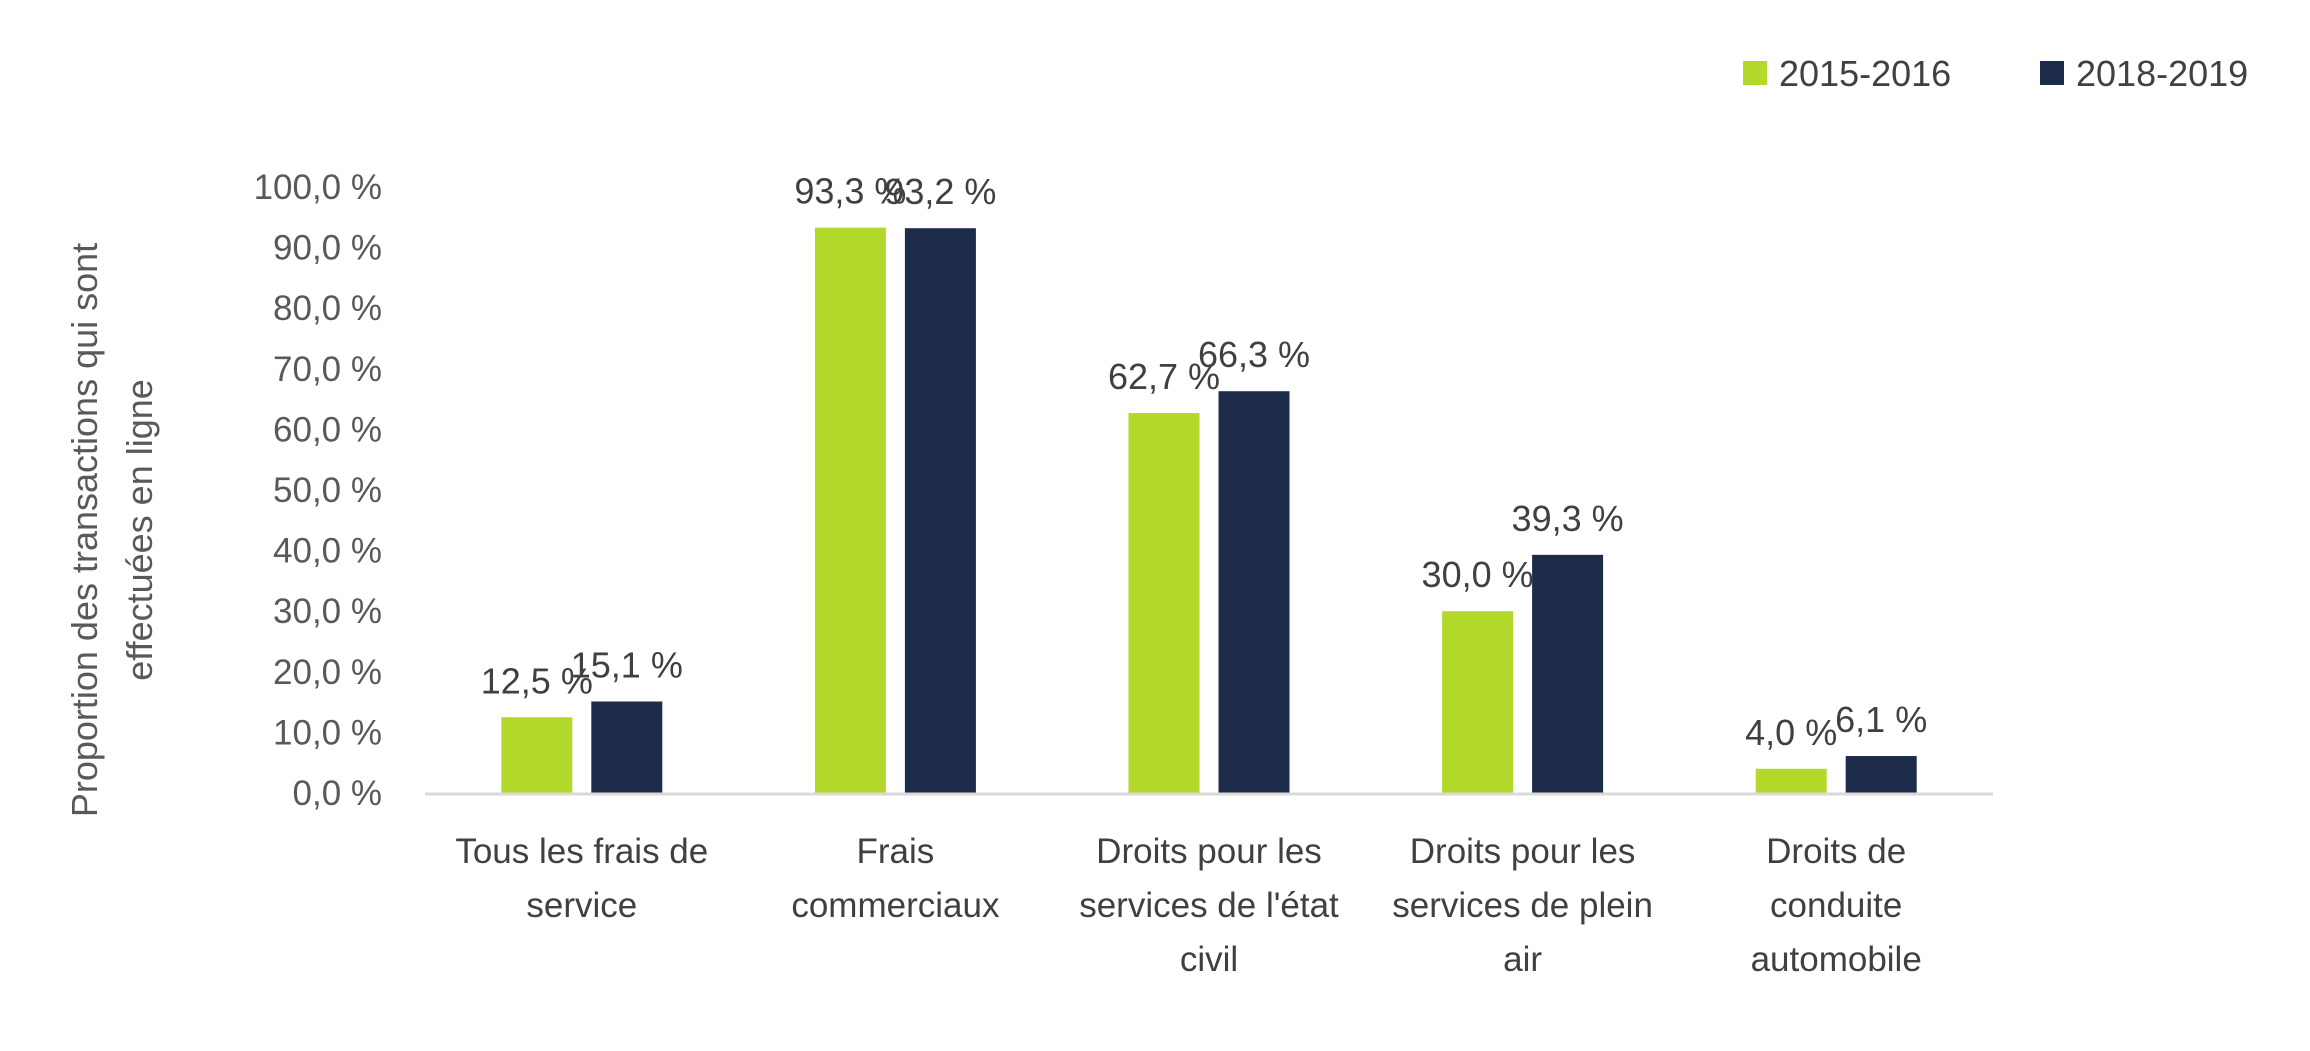 The image size is (2310, 1051). I want to click on data-label: 4,0 %, so click(1791, 732).